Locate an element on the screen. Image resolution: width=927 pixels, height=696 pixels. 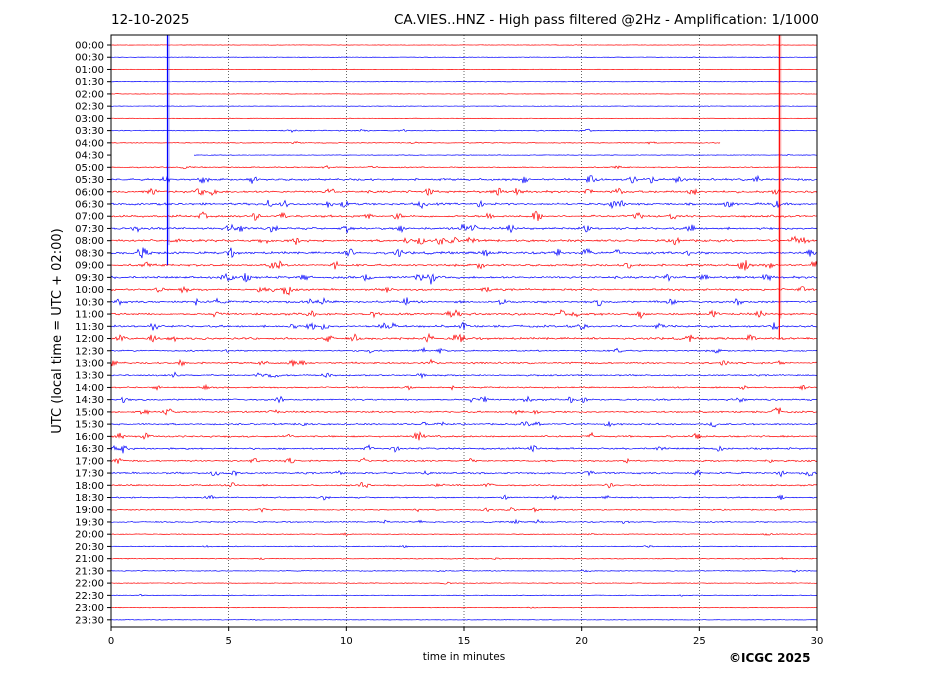
y-tick-label: 15:00 is located at coordinates (89, 412).